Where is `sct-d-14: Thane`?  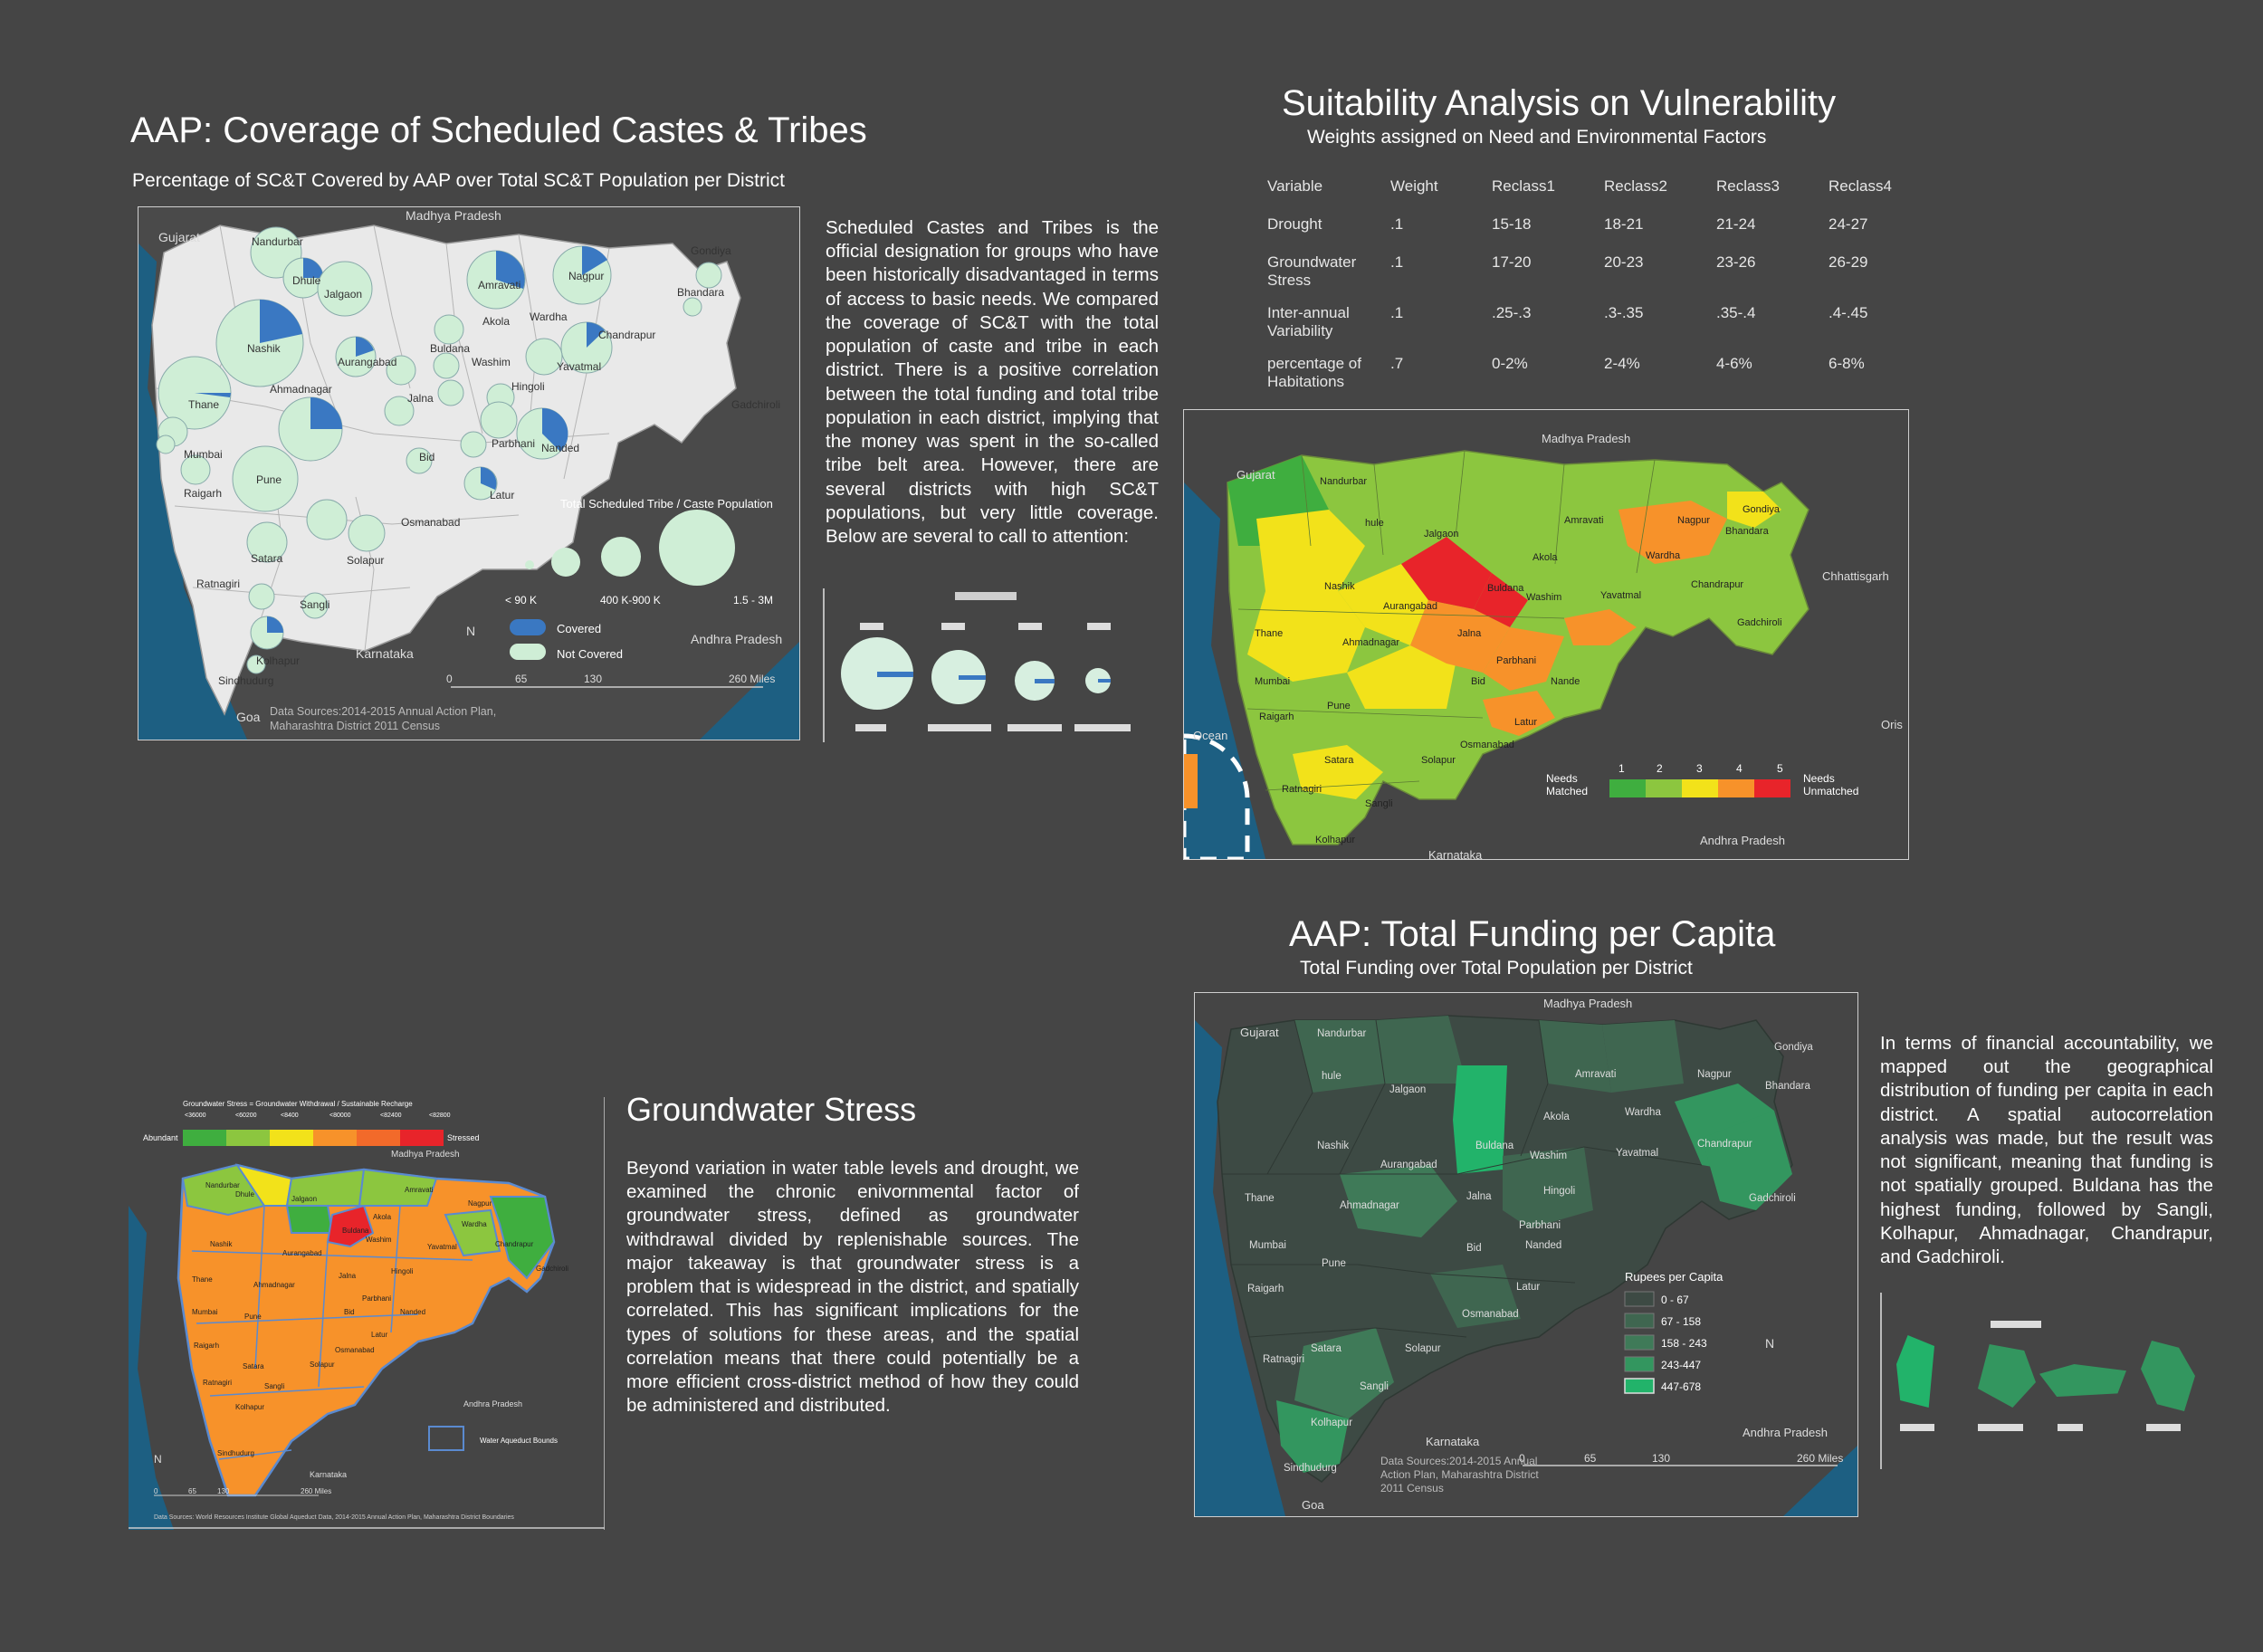 sct-d-14: Thane is located at coordinates (203, 404).